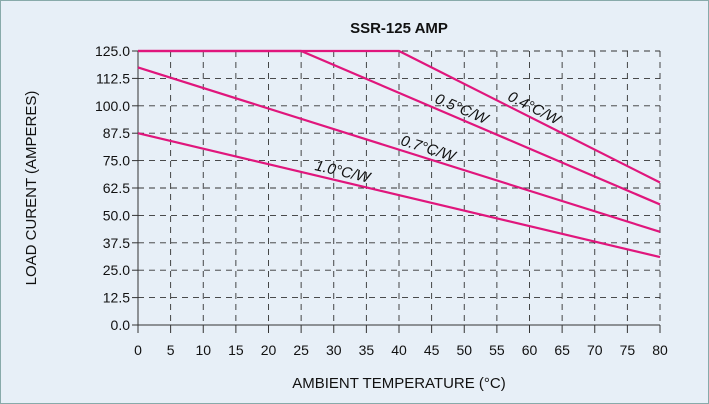  What do you see at coordinates (116, 215) in the screenshot?
I see `y-tick-label: 50.0` at bounding box center [116, 215].